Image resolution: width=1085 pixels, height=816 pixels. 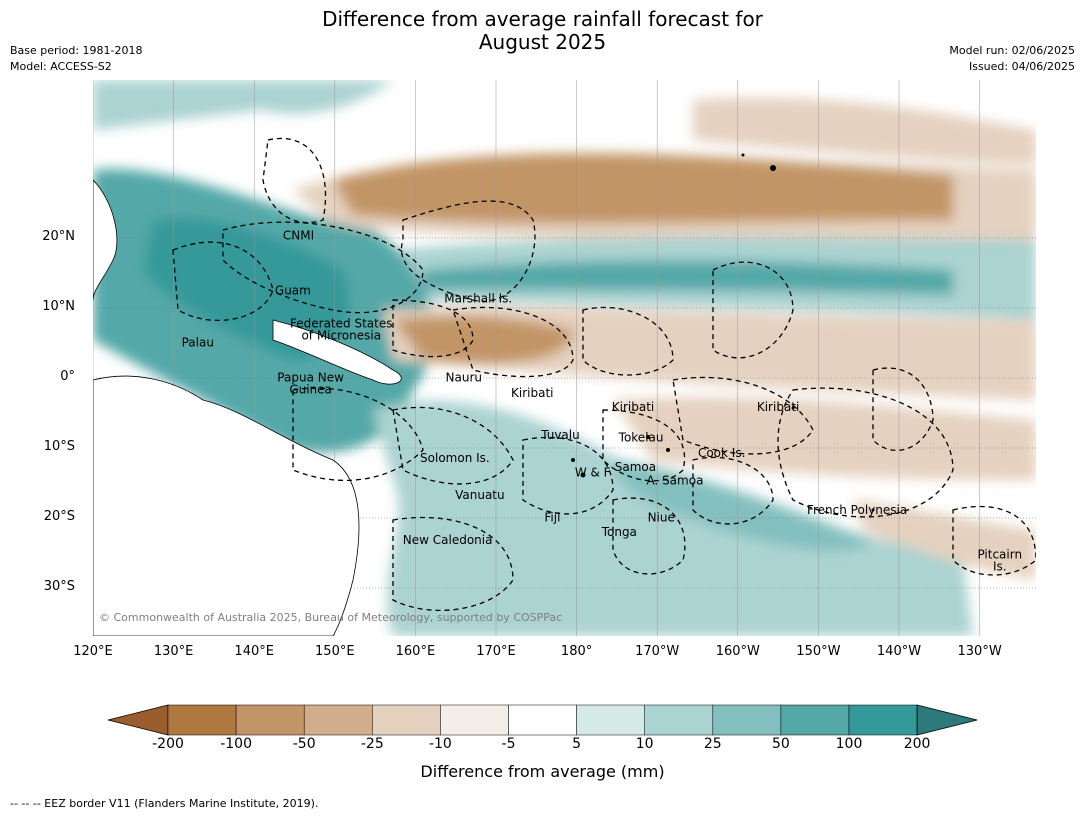 What do you see at coordinates (478, 298) in the screenshot?
I see `region-label: Marshall Is.` at bounding box center [478, 298].